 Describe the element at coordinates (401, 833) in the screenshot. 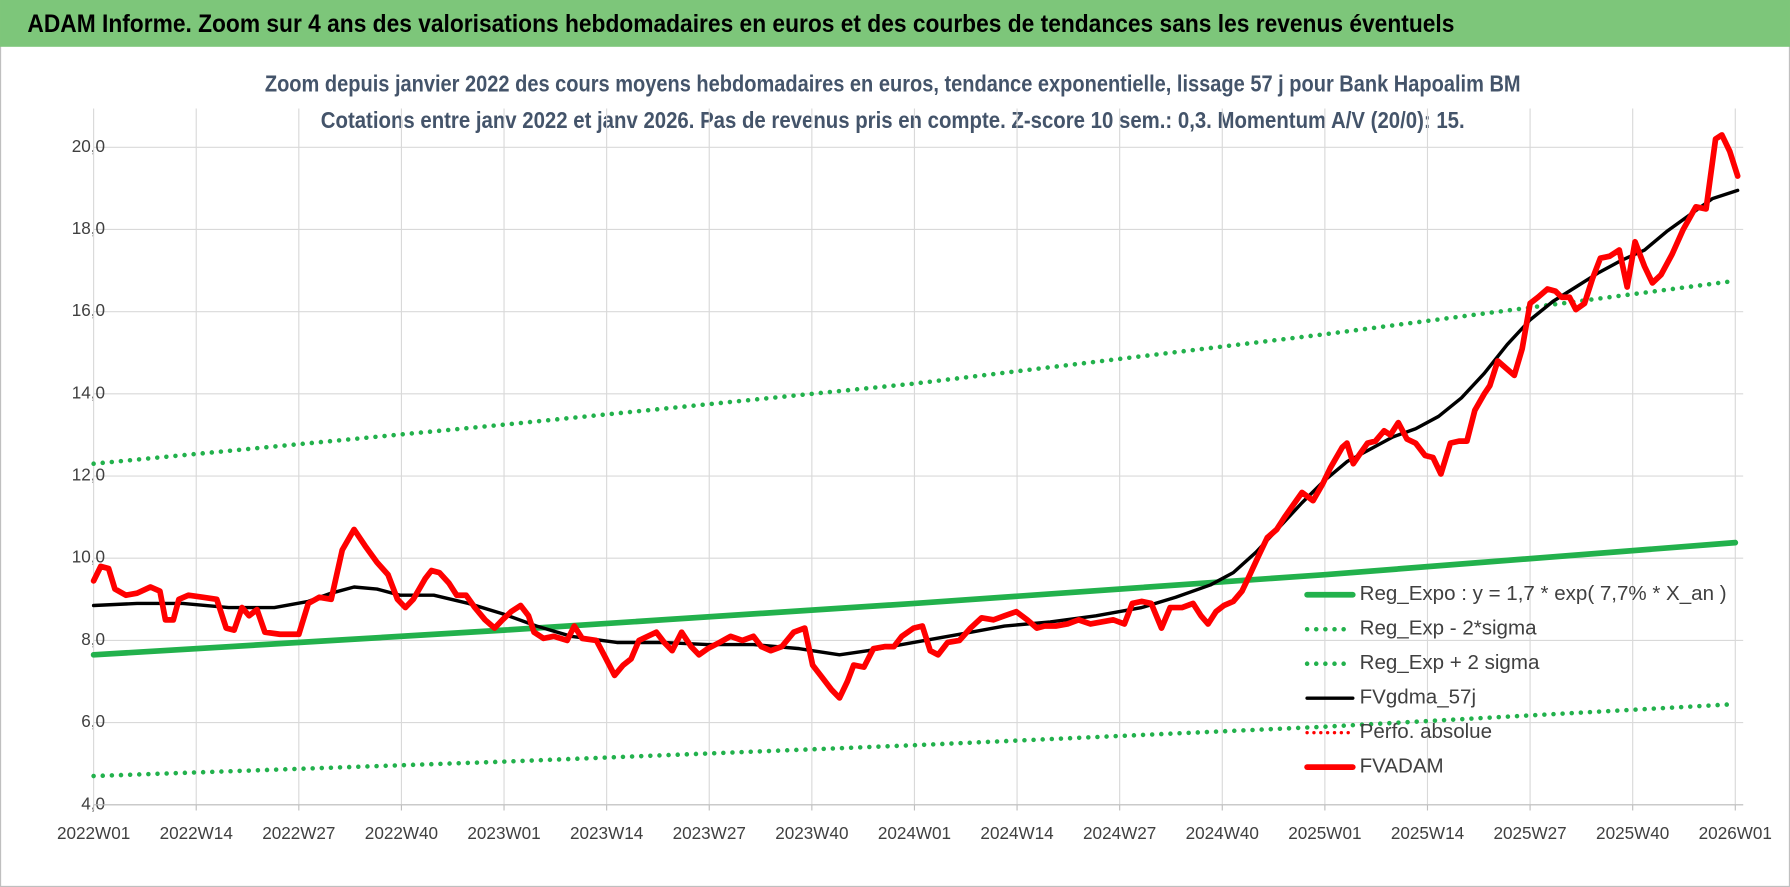

I see `x-tick-label: 2022W40` at that location.